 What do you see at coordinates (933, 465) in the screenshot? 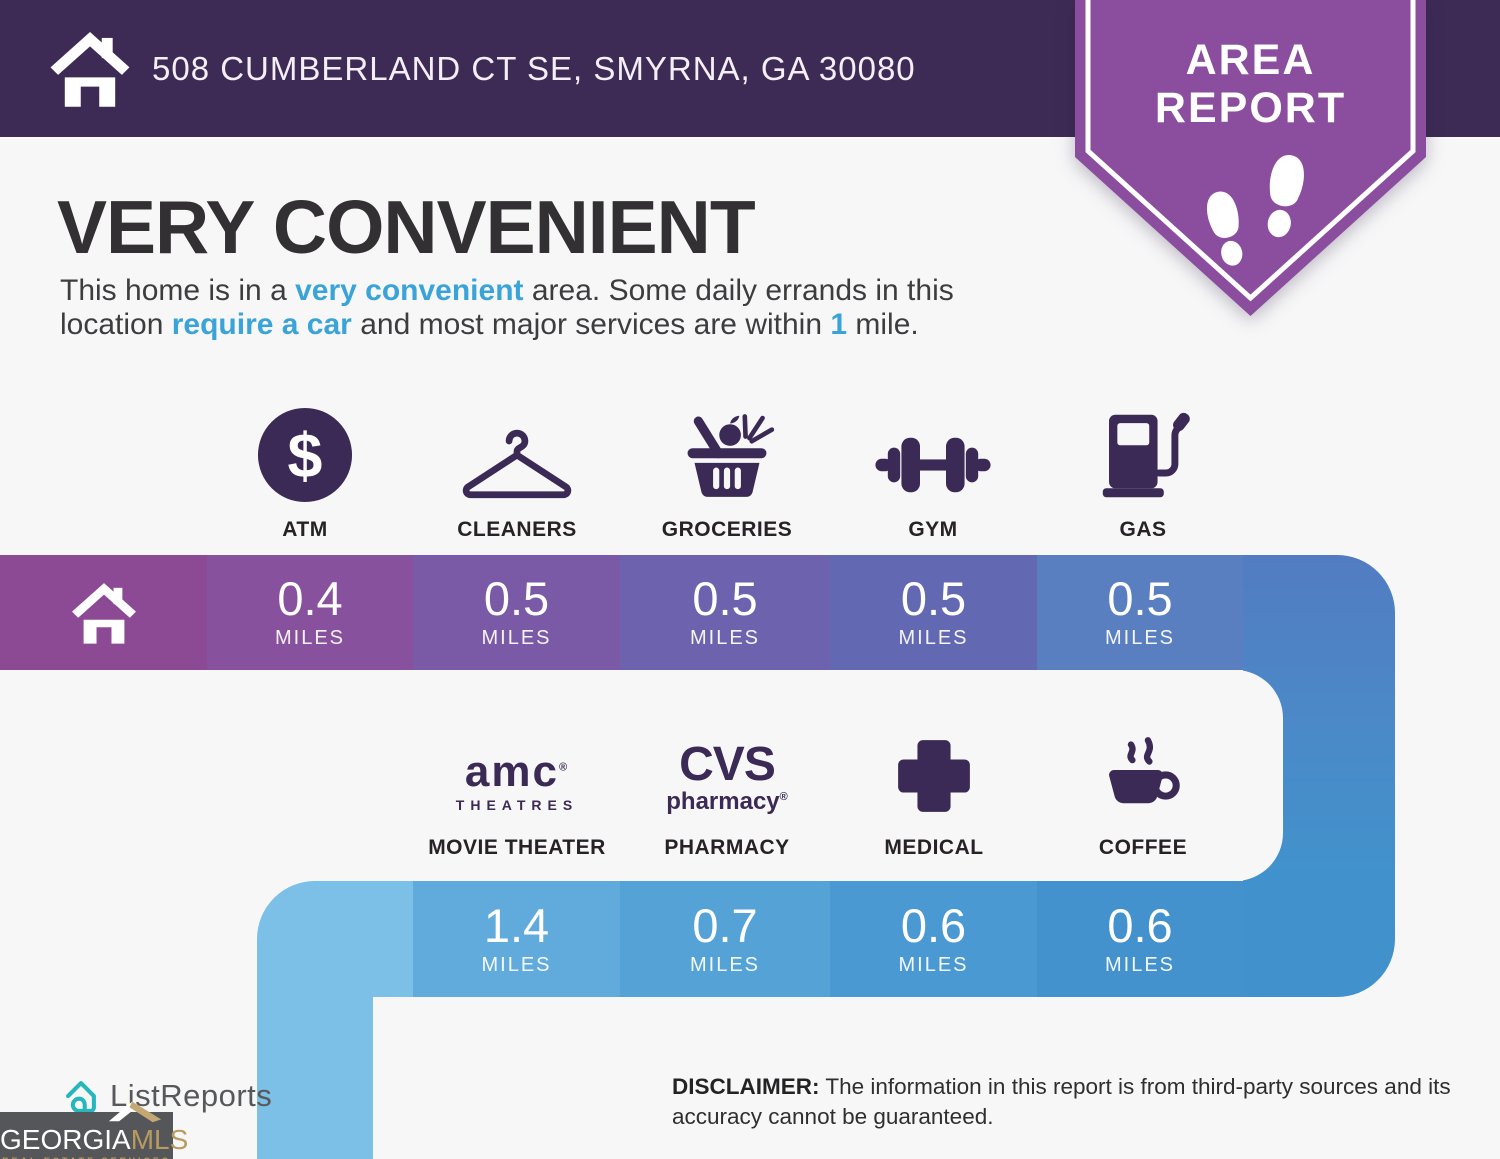
I see `dumbbell-icon` at bounding box center [933, 465].